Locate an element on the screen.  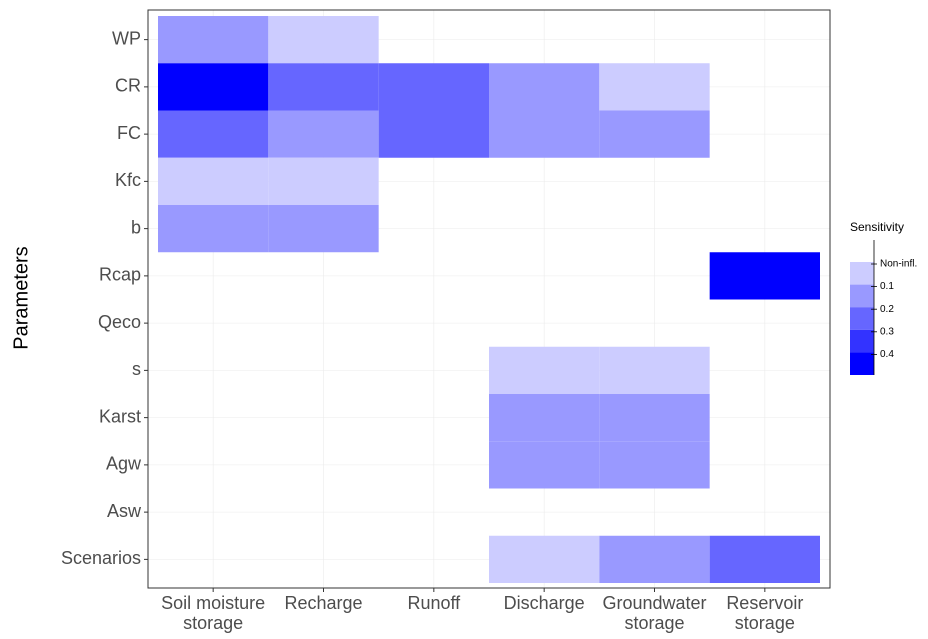
x-tick-label: Soil moisture storage is located at coordinates (213, 613).